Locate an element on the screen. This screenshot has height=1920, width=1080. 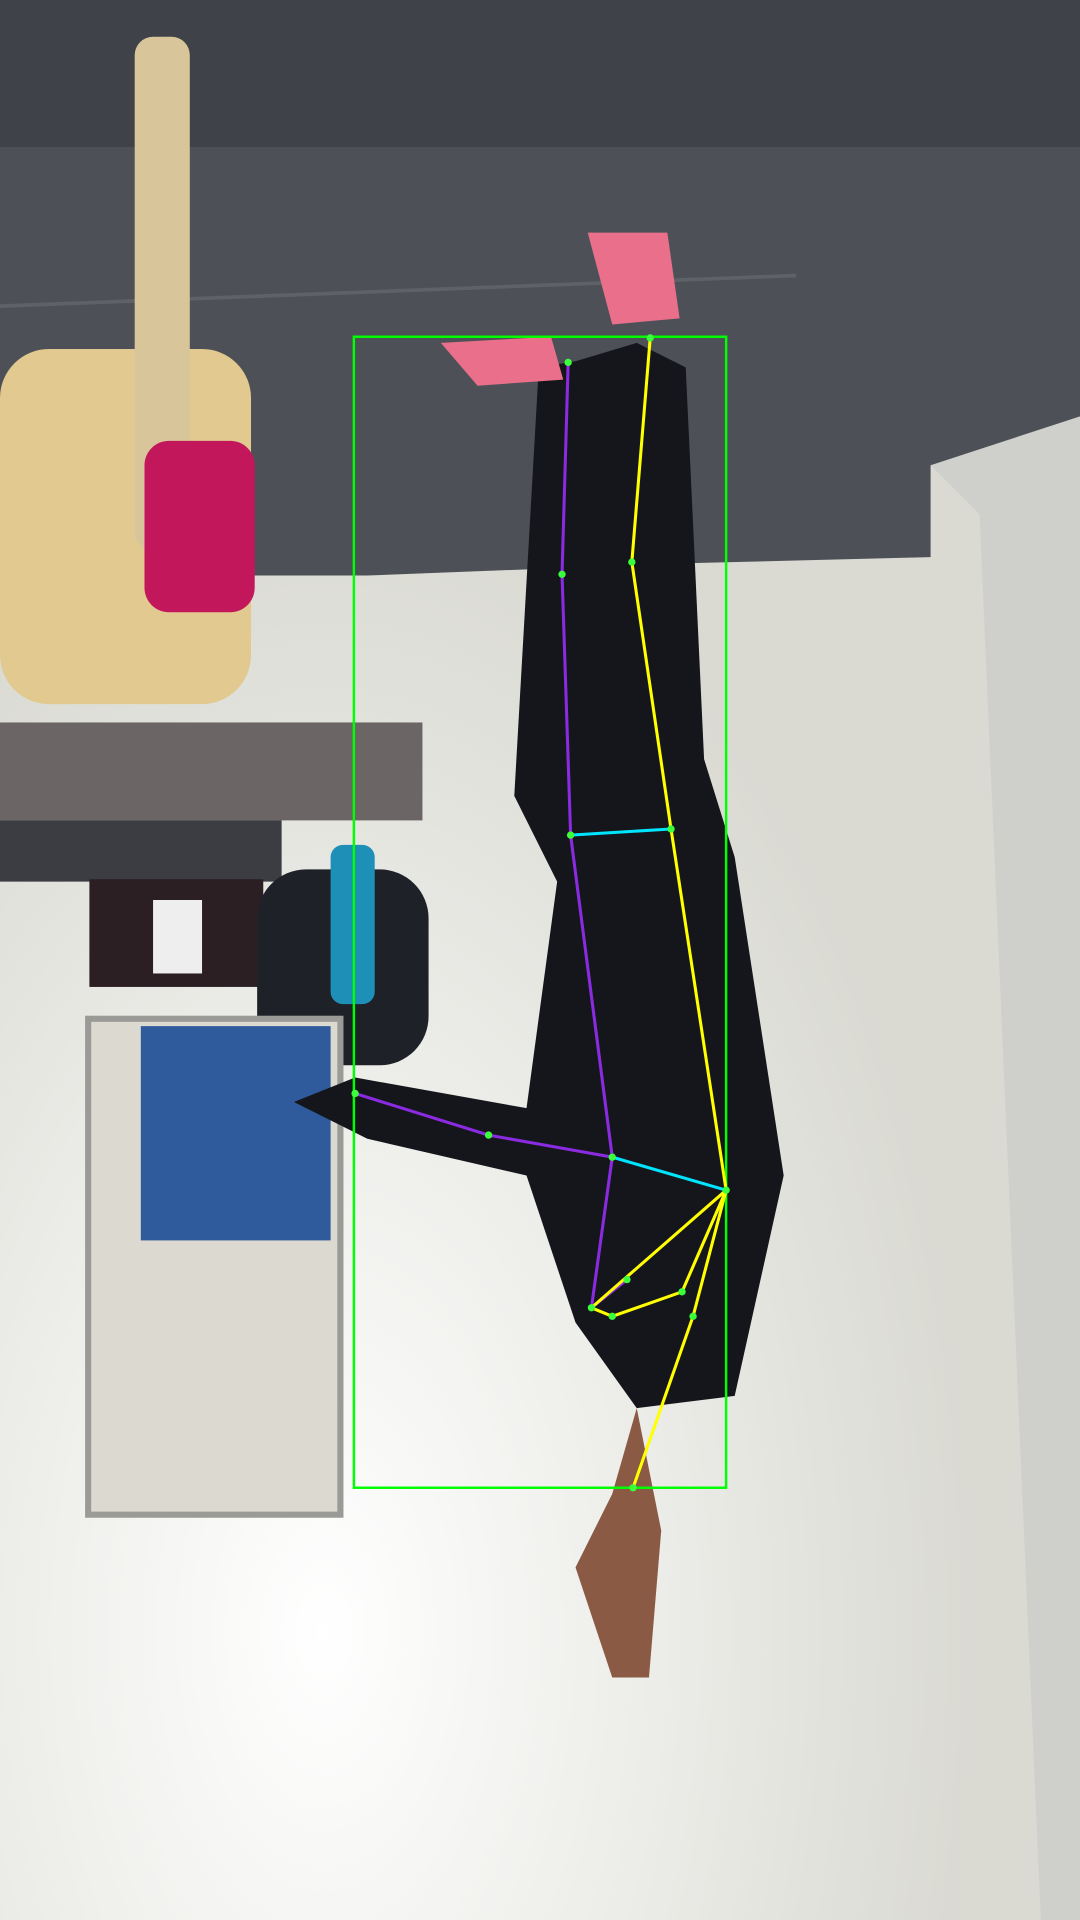
hand is located at coordinates (618, 1543).